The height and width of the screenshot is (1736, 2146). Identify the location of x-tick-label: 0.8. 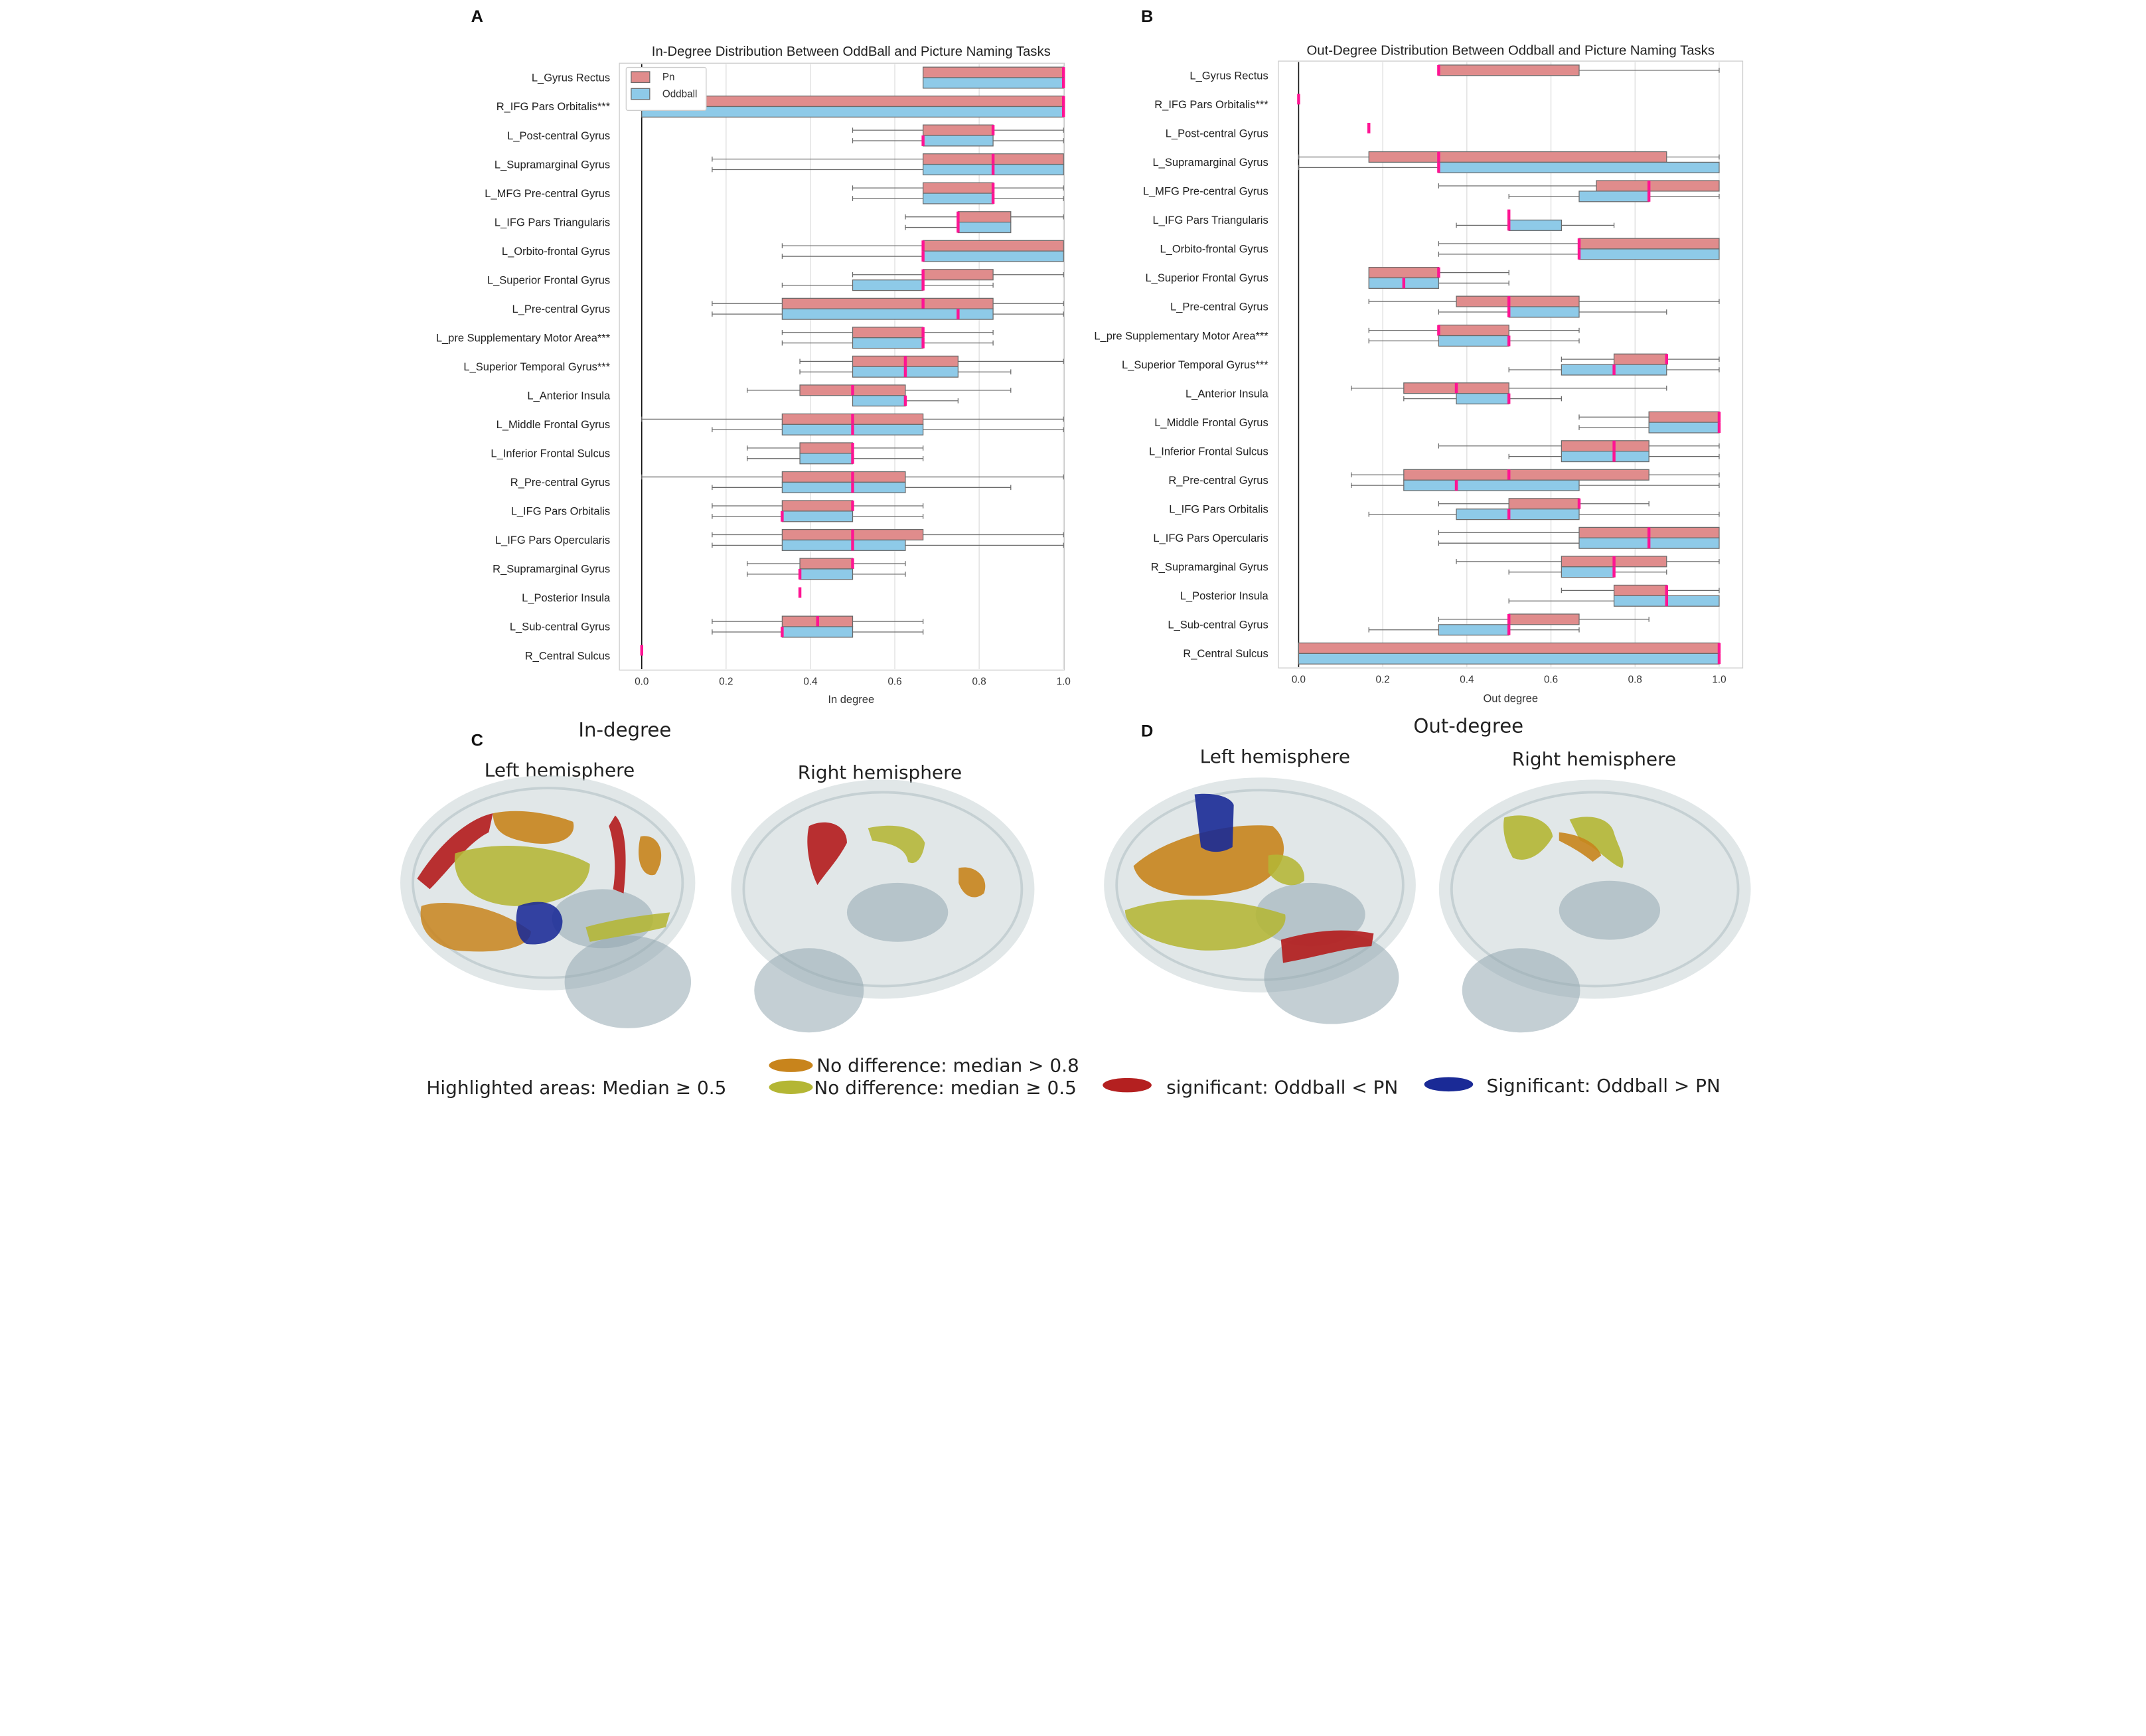
(1635, 680).